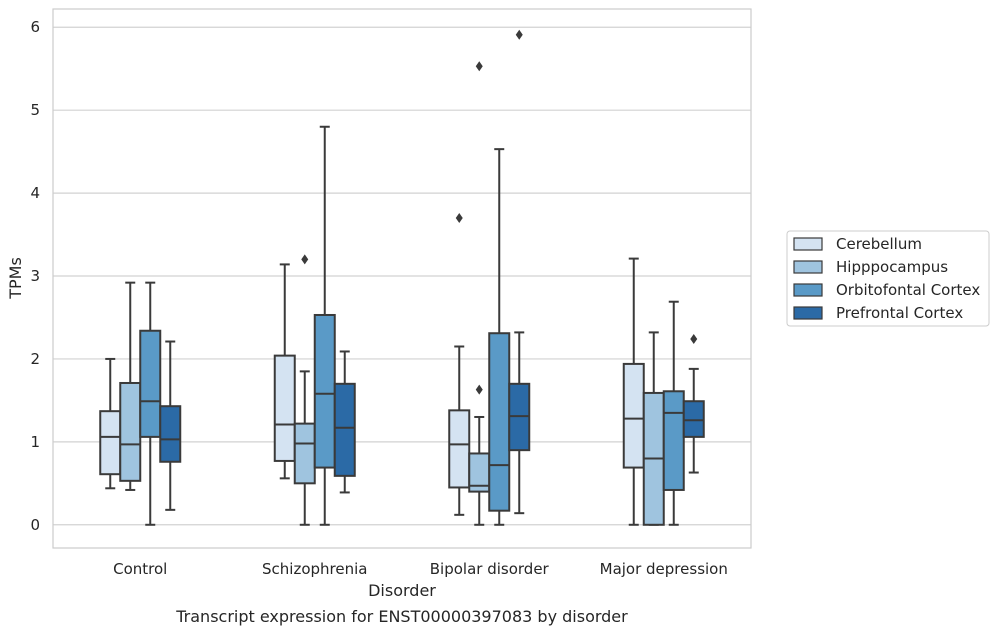 The height and width of the screenshot is (634, 999). What do you see at coordinates (35, 110) in the screenshot?
I see `y-tick-label: 5` at bounding box center [35, 110].